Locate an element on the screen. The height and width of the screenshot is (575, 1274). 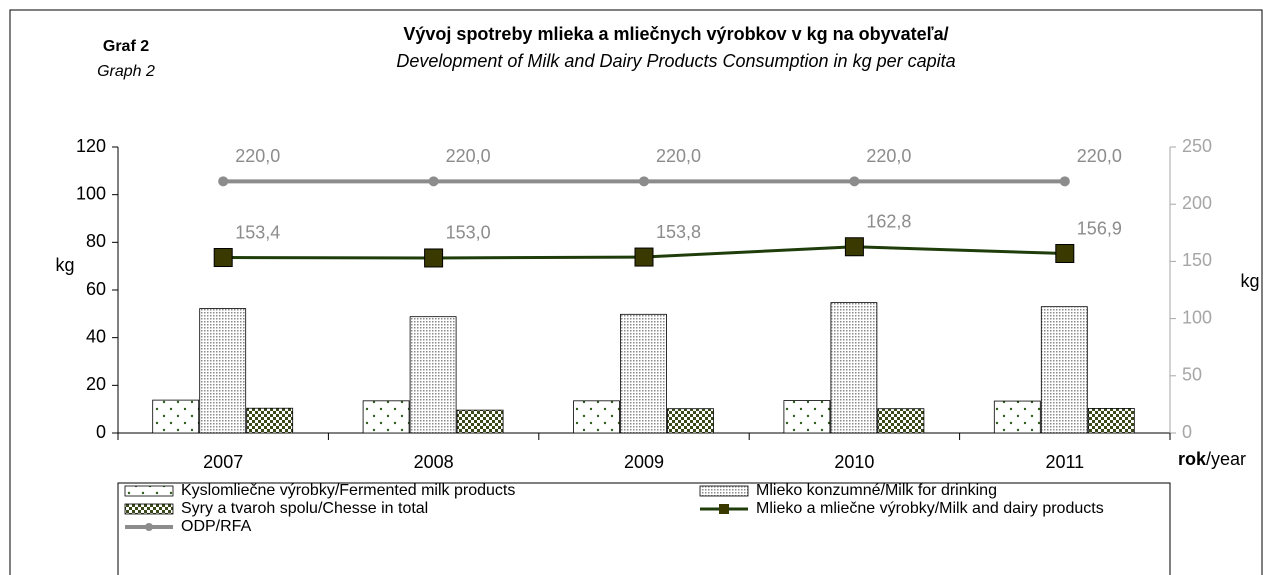
y-tick-label: 0 is located at coordinates (101, 432).